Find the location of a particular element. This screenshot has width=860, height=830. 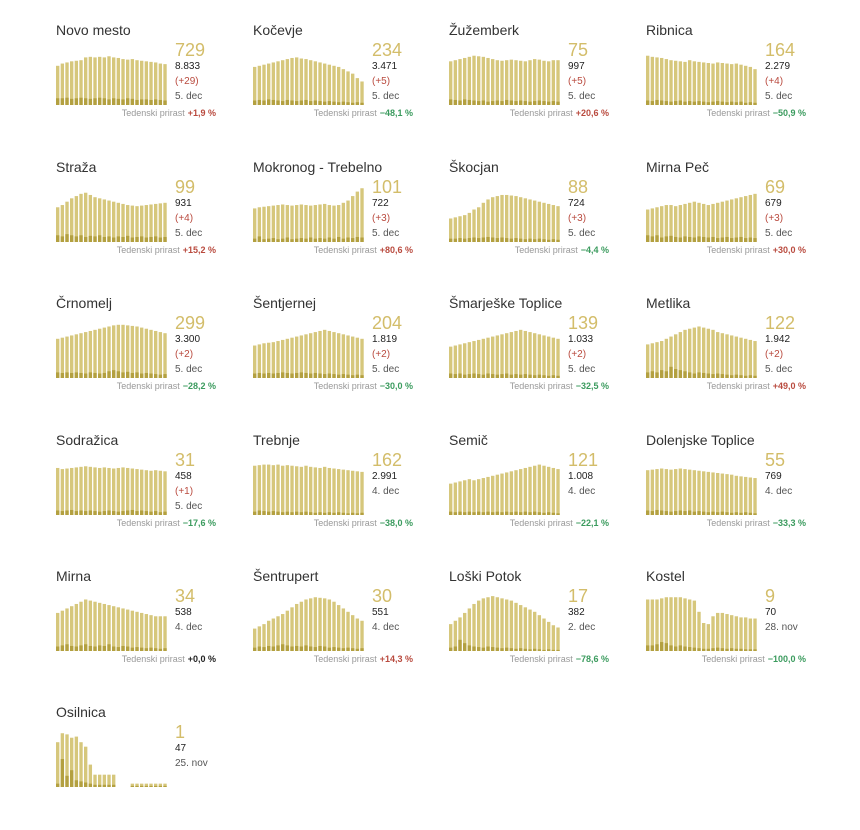

total-cases-value: 1.008 is located at coordinates (581, 476).